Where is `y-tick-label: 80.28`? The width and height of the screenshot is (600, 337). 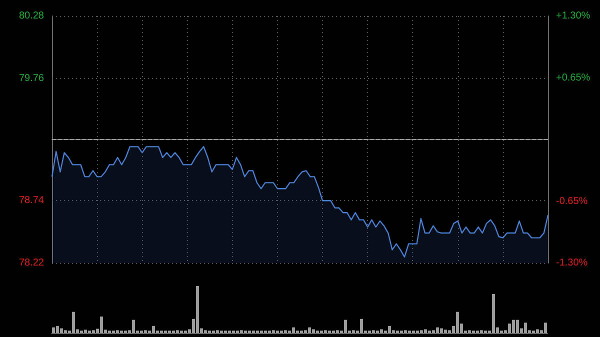
y-tick-label: 80.28 is located at coordinates (31, 16).